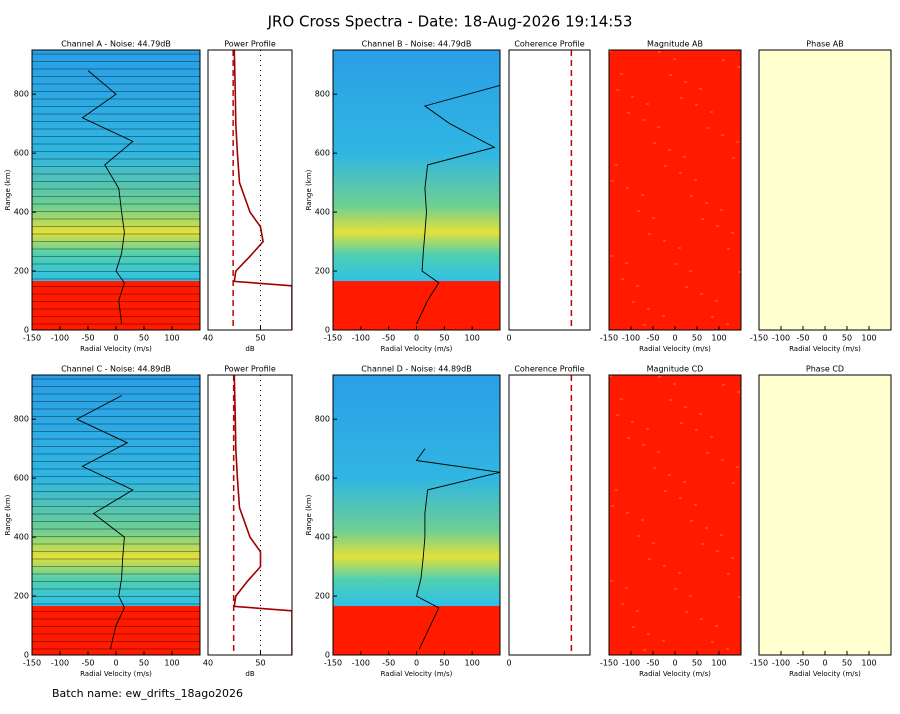 The height and width of the screenshot is (714, 900). What do you see at coordinates (322, 212) in the screenshot?
I see `y-tick-label: 400` at bounding box center [322, 212].